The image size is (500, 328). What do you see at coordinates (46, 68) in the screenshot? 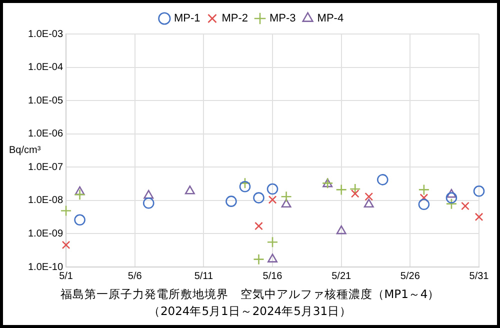
I see `y-tick-label: 1.0E-04` at bounding box center [46, 68].